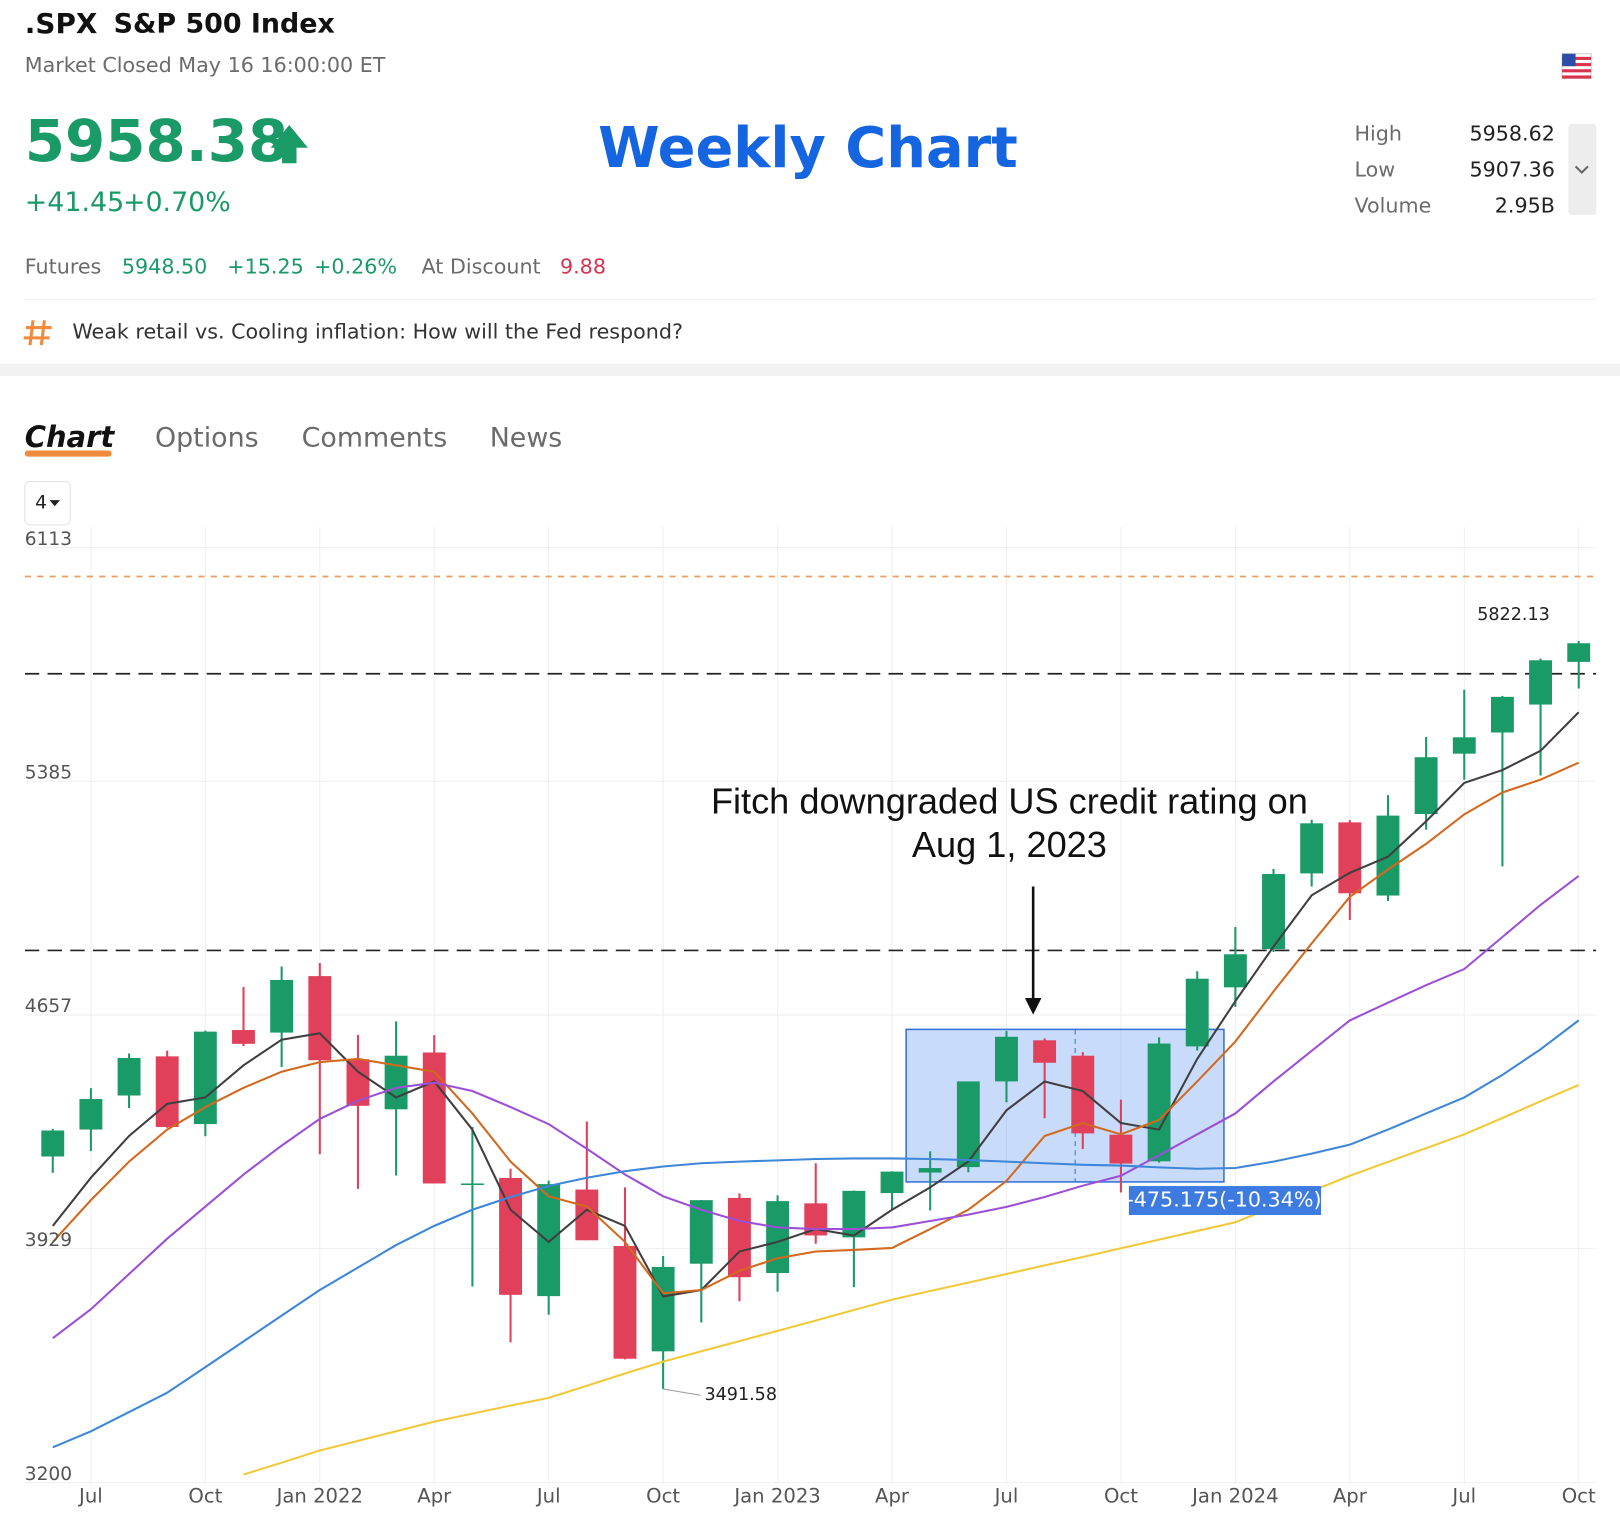  Describe the element at coordinates (47, 503) in the screenshot. I see `period-selector: 4` at that location.